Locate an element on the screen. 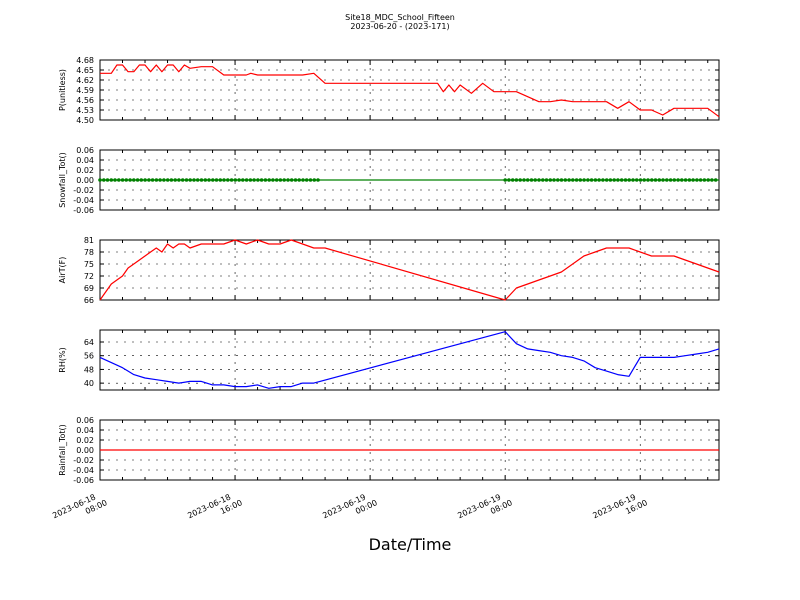 This screenshot has height=600, width=800. y-tick-label: 0.04 is located at coordinates (85, 430).